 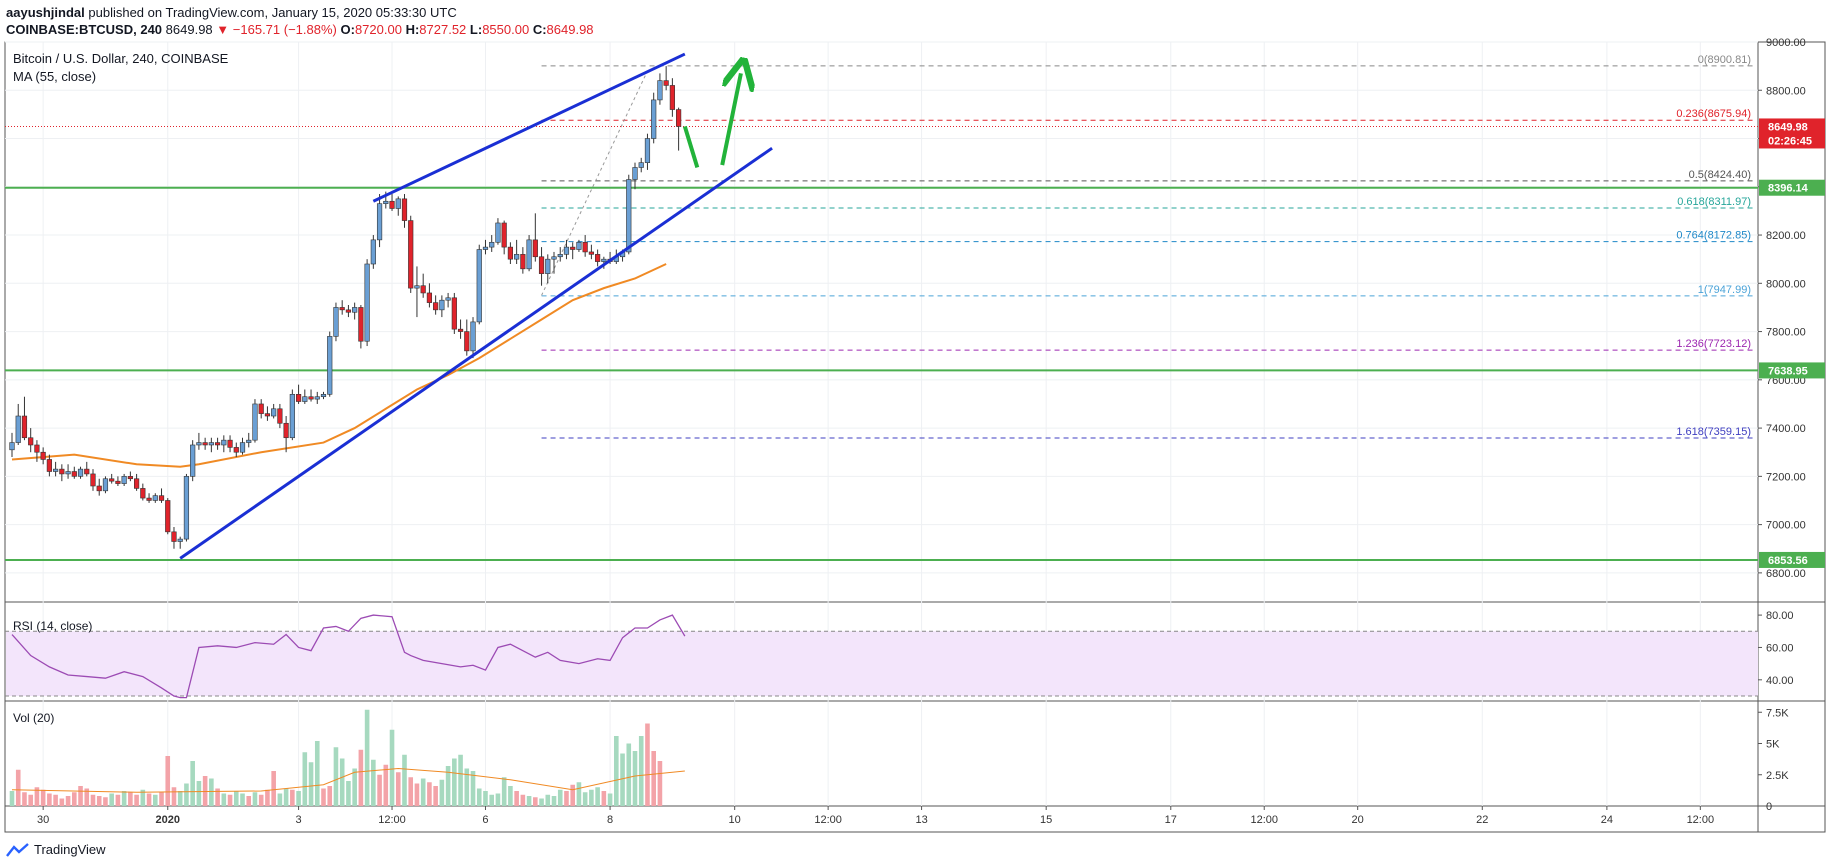 What do you see at coordinates (1786, 574) in the screenshot?
I see `price-tick-label: 6800.00` at bounding box center [1786, 574].